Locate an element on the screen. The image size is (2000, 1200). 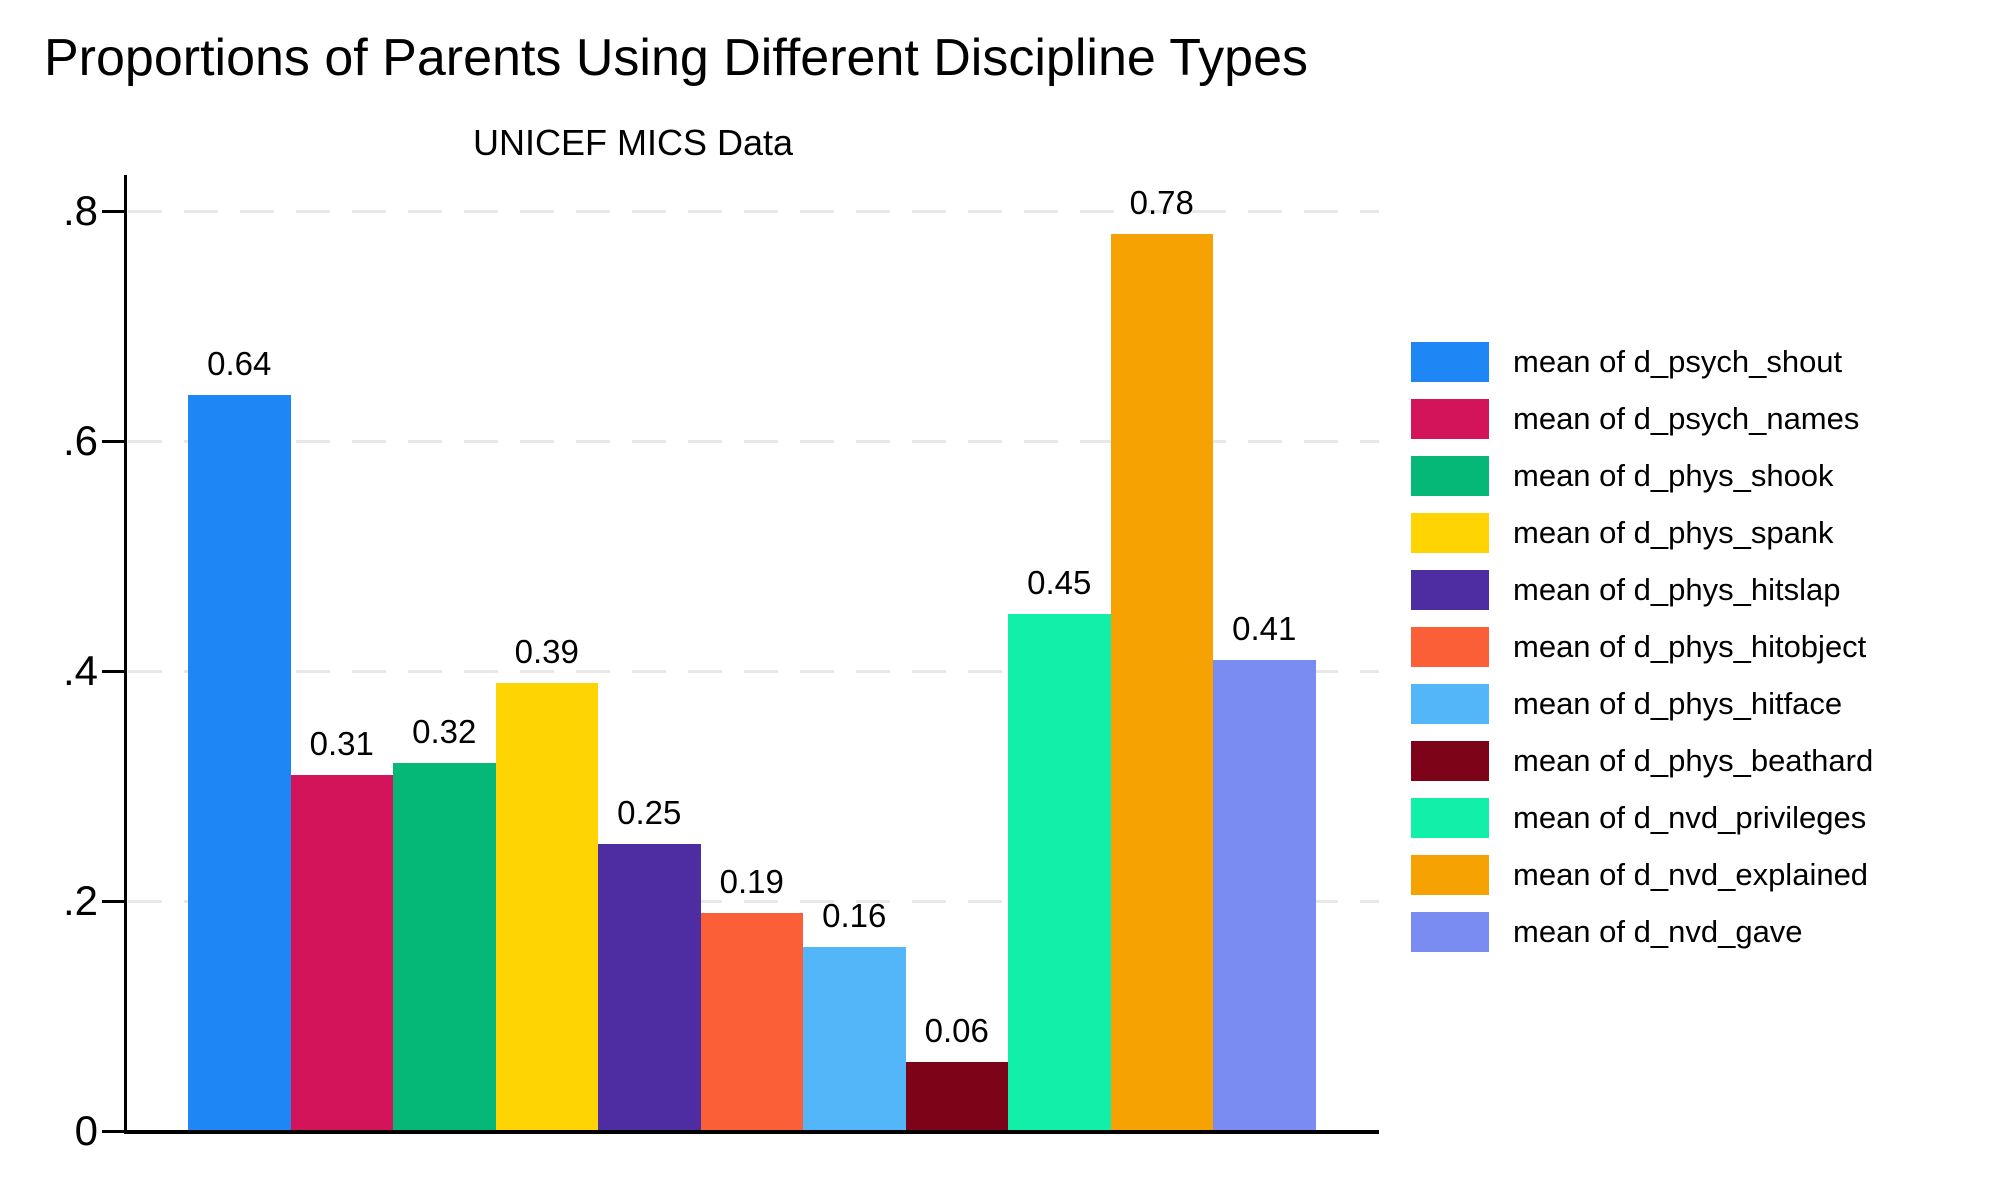
legend-label: mean of d_nvd_privileges is located at coordinates (1690, 817).